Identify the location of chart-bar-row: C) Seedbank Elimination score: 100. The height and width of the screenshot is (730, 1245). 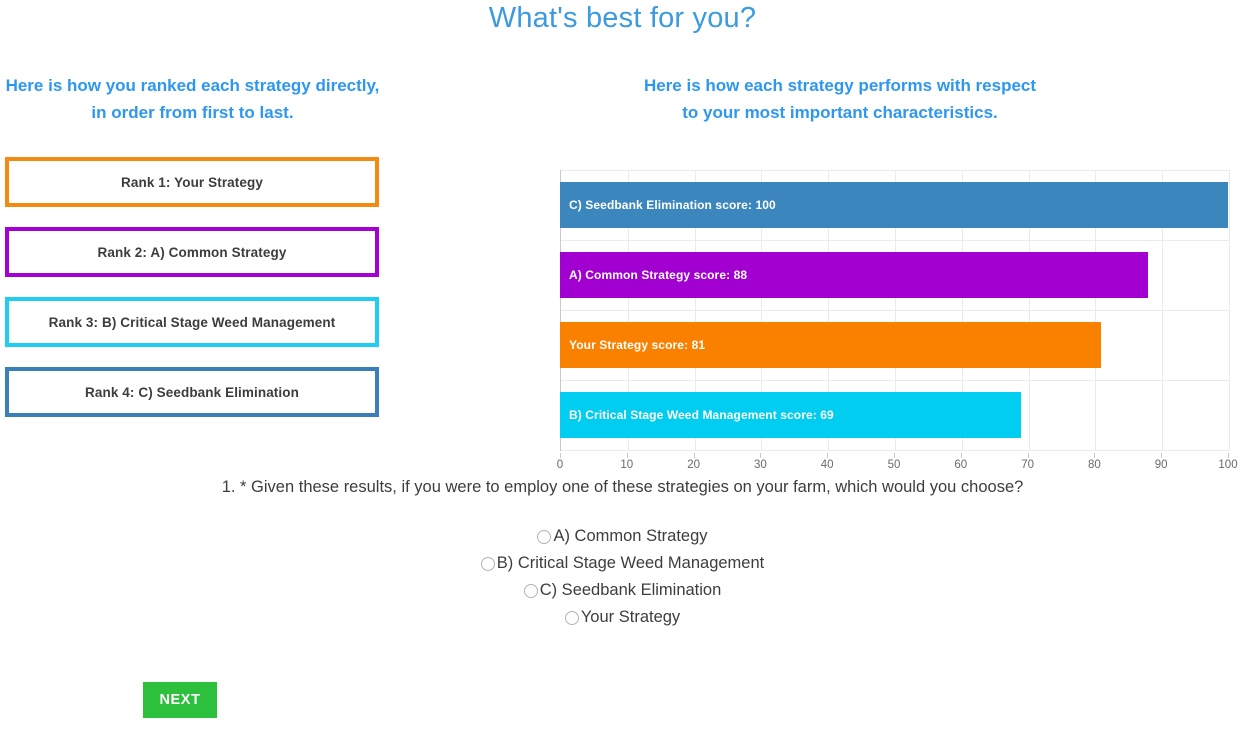
(894, 205).